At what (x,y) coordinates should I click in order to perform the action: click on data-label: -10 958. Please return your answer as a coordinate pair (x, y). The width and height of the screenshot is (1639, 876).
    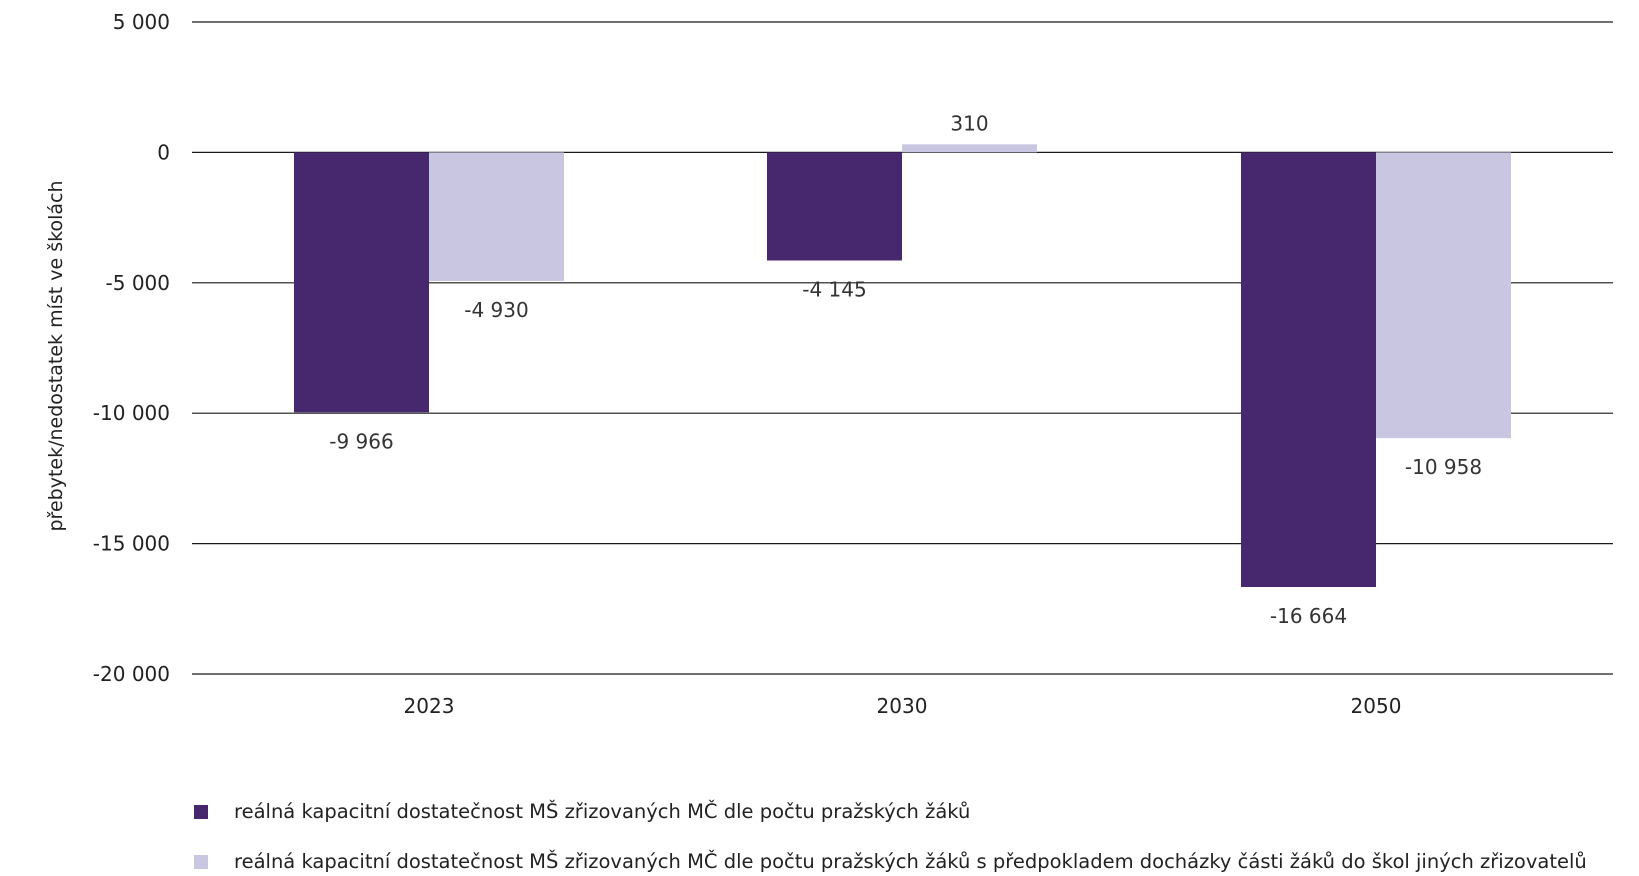
    Looking at the image, I should click on (1443, 467).